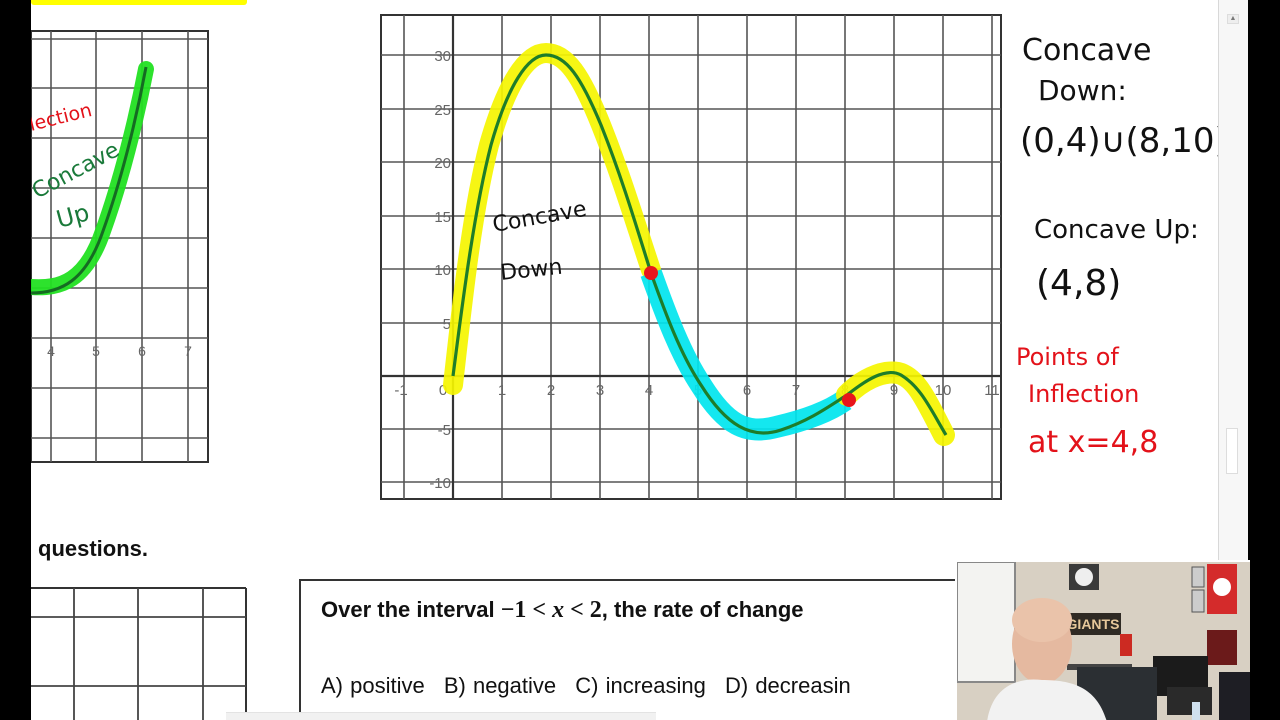 The height and width of the screenshot is (720, 1280). I want to click on x-tick-label: 7, so click(796, 390).